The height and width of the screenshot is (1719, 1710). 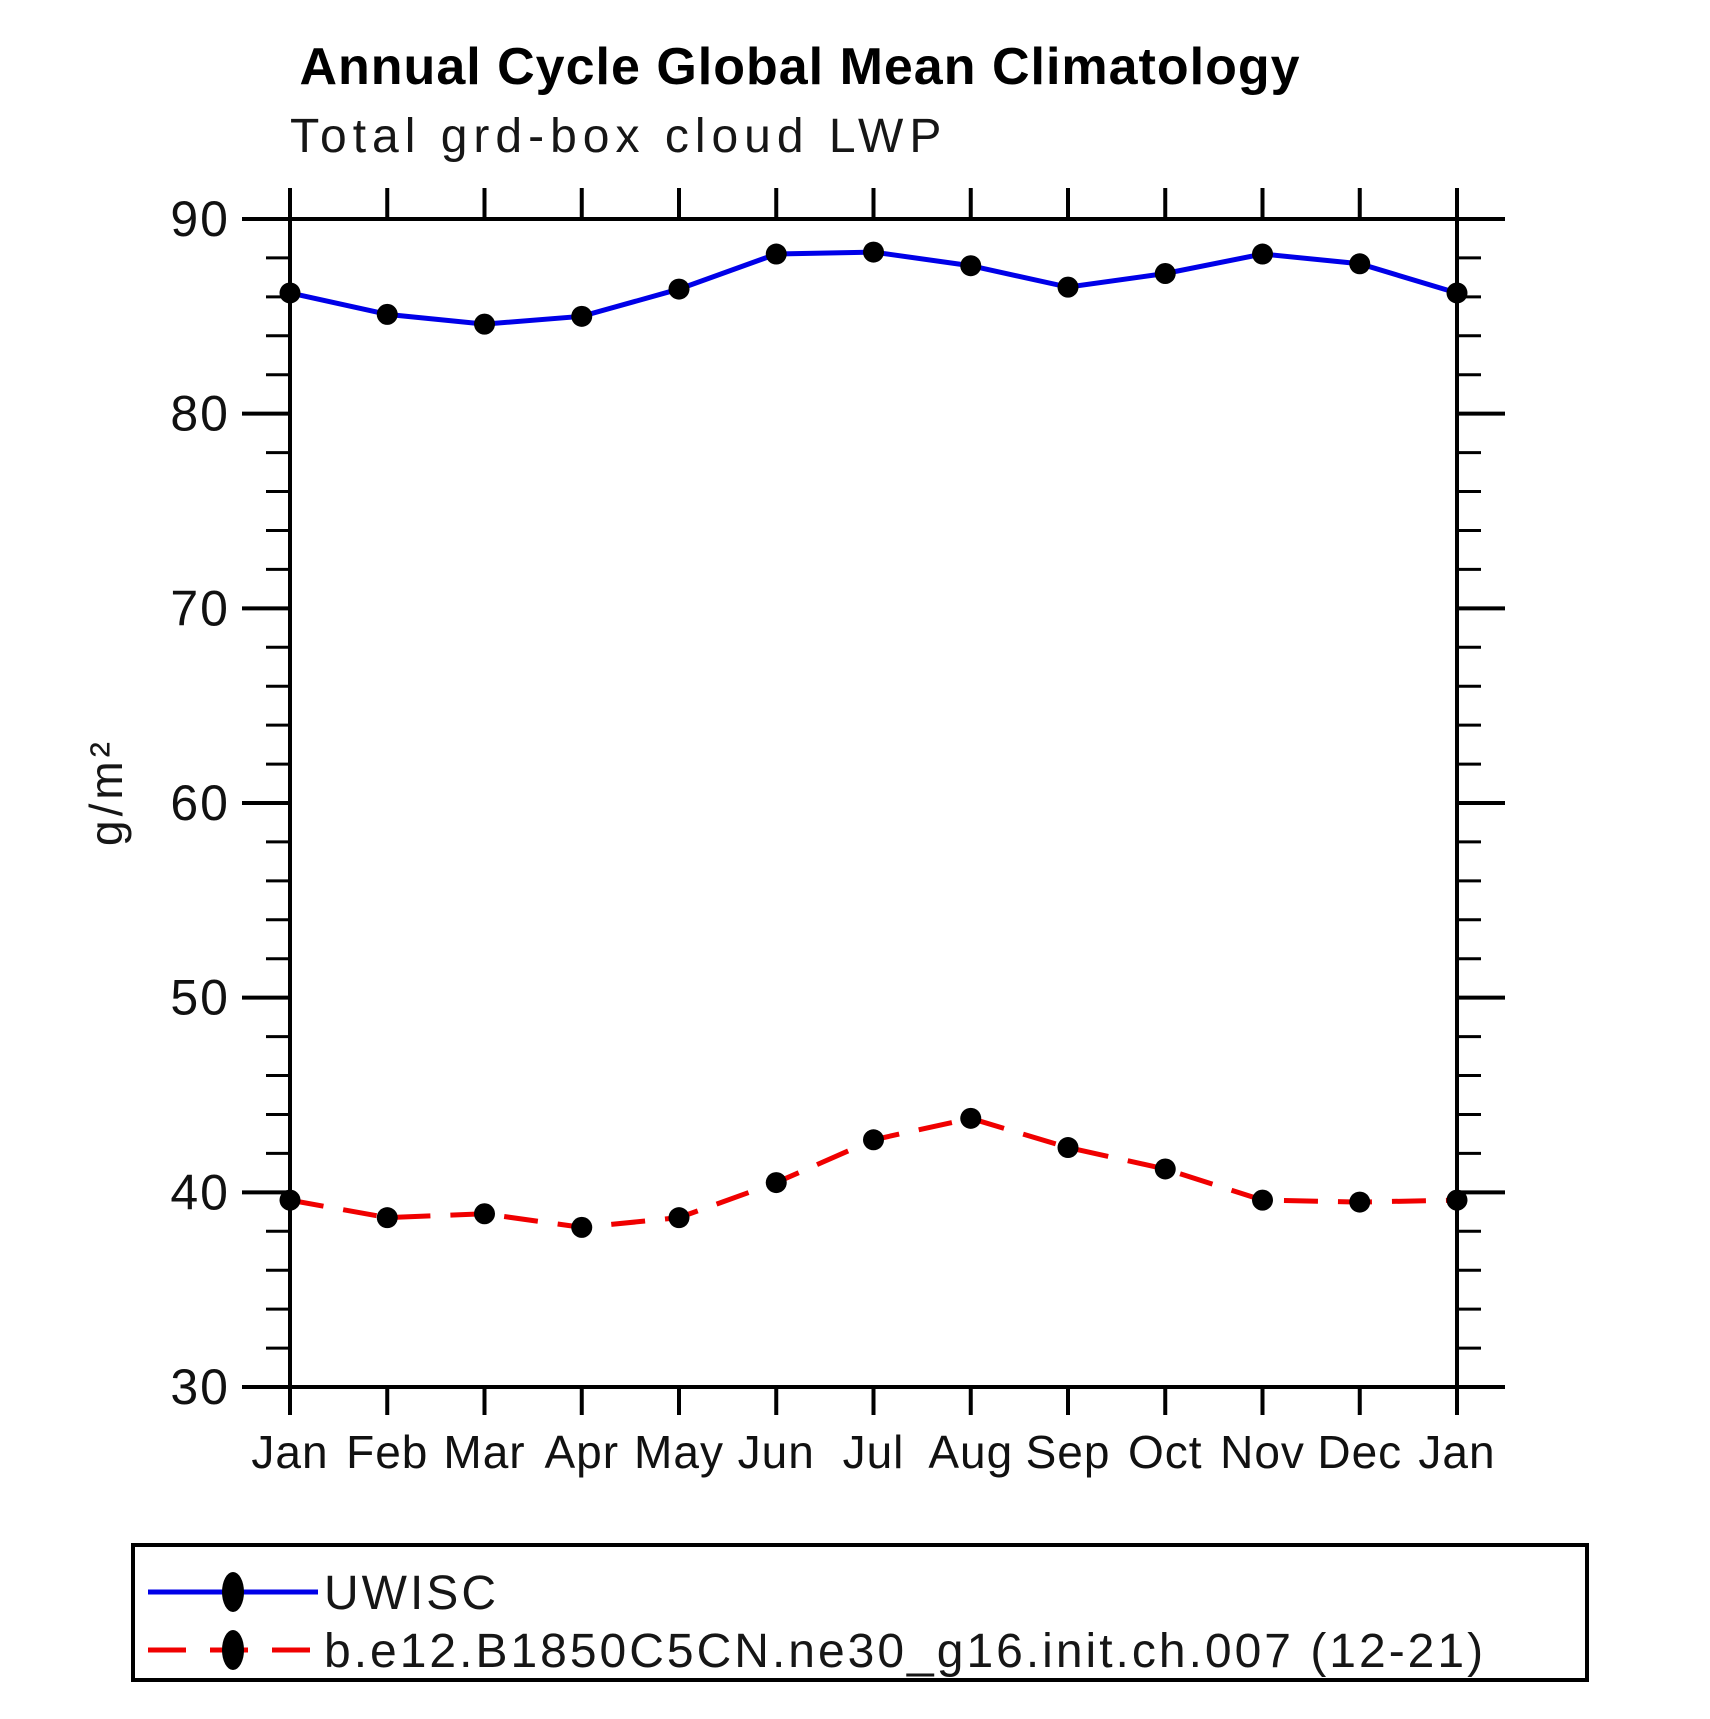 What do you see at coordinates (200, 1192) in the screenshot?
I see `y-tick-label: 40` at bounding box center [200, 1192].